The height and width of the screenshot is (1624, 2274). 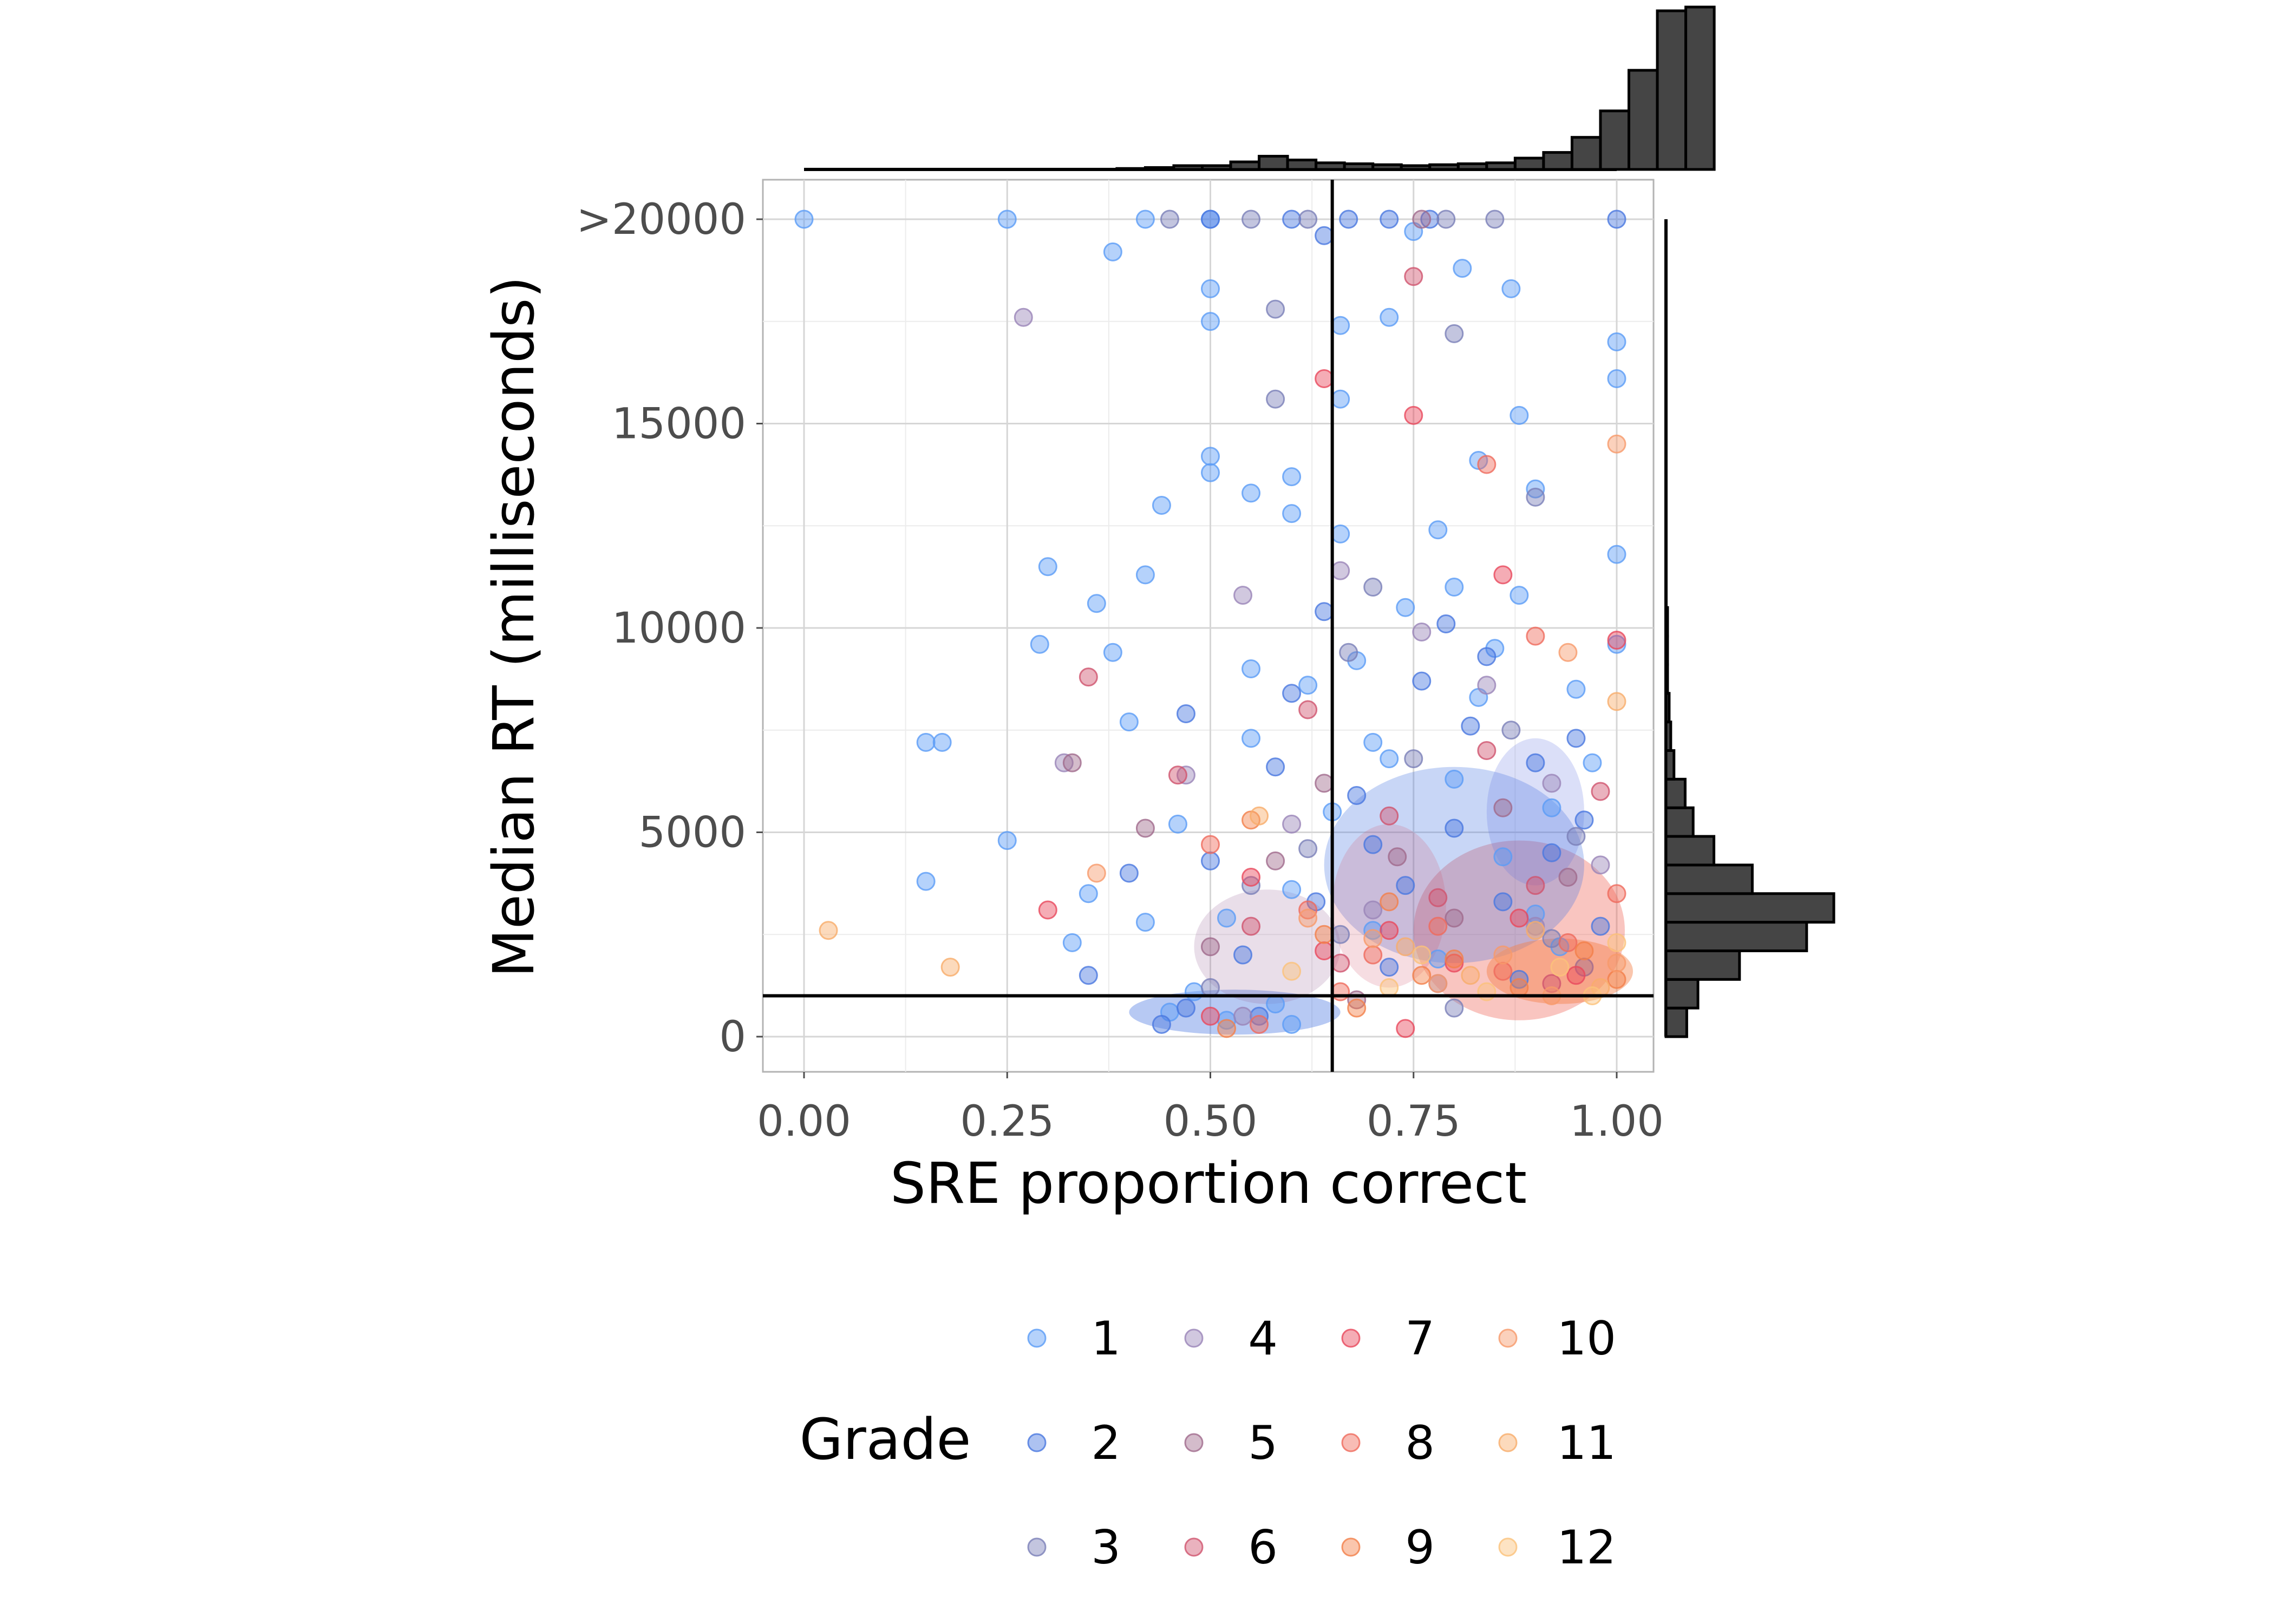 What do you see at coordinates (670, 628) in the screenshot?
I see `y-axis-ticks: 0 5000 10000 15000 >20000` at bounding box center [670, 628].